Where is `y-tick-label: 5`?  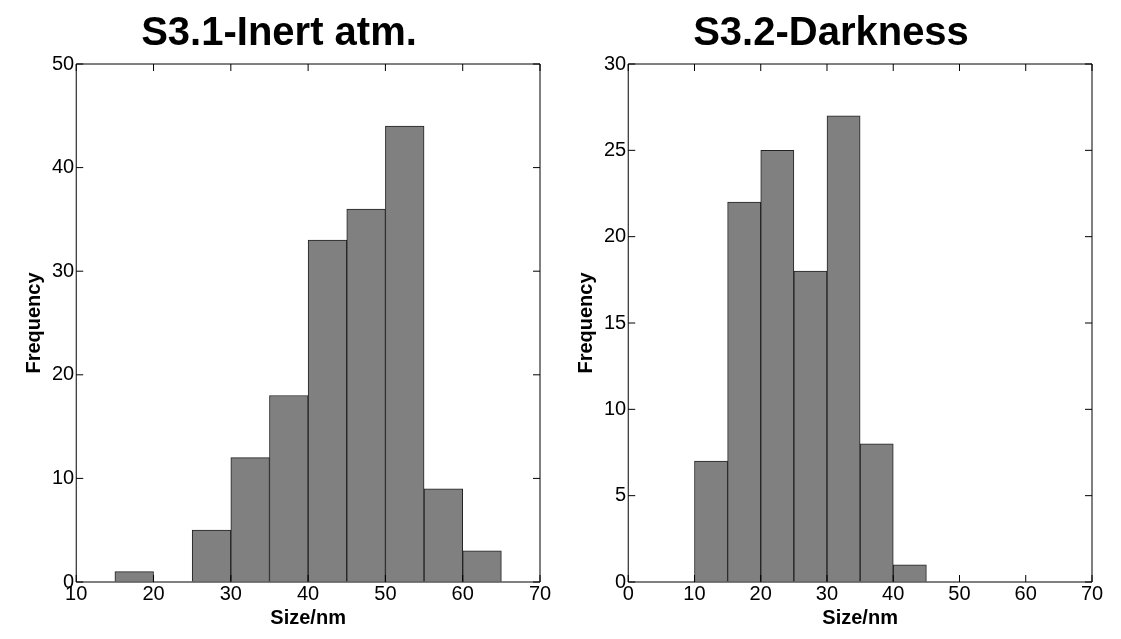 y-tick-label: 5 is located at coordinates (621, 494).